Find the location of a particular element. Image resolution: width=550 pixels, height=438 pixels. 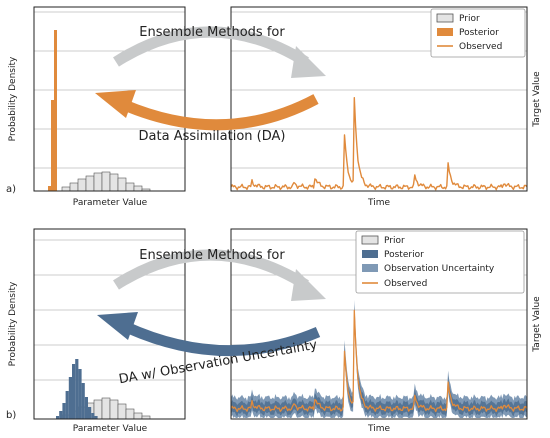

legend-posterior-swatch is located at coordinates (445, 32).